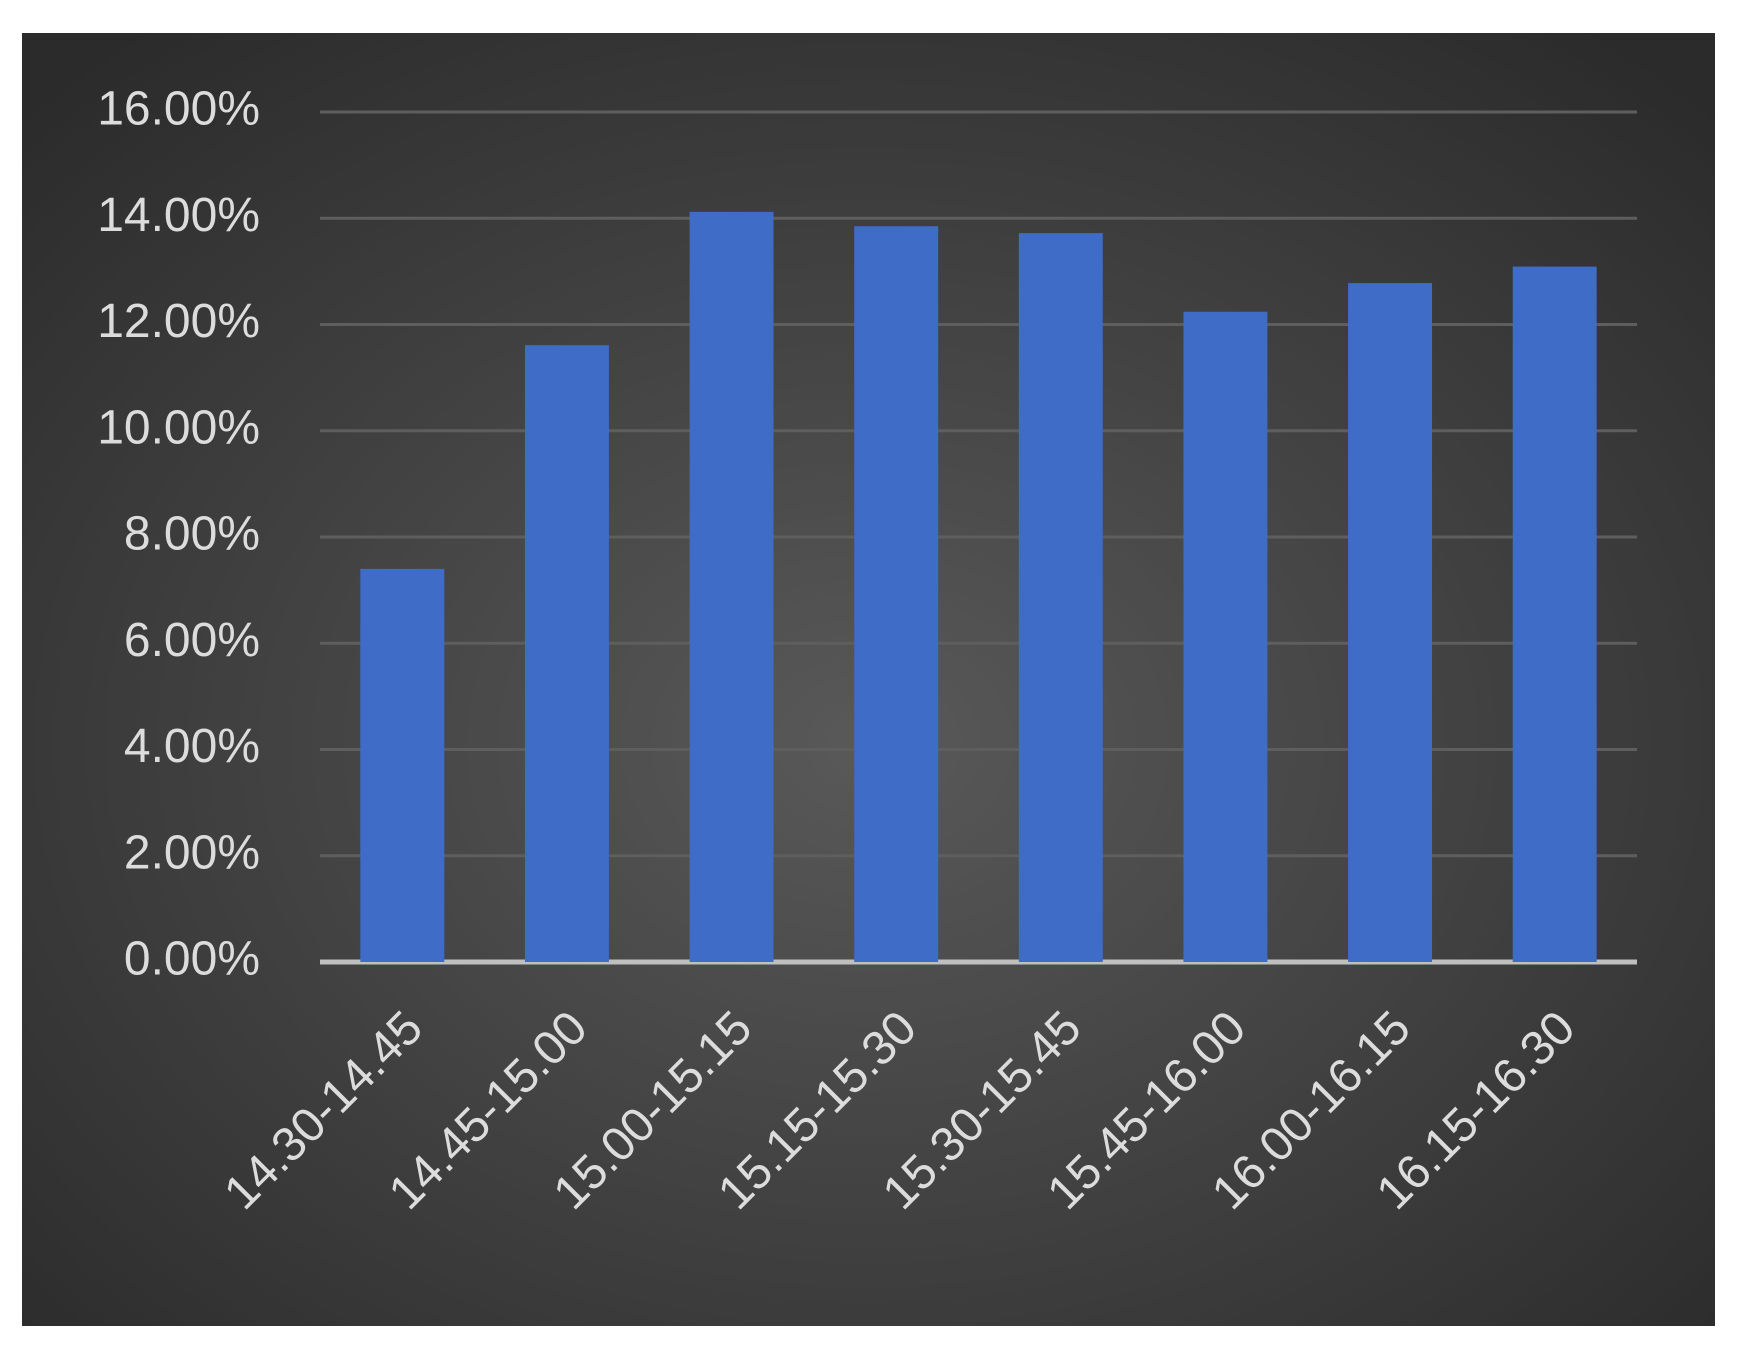 The width and height of the screenshot is (1737, 1346). What do you see at coordinates (178, 109) in the screenshot?
I see `y-tick-label: 16.00%` at bounding box center [178, 109].